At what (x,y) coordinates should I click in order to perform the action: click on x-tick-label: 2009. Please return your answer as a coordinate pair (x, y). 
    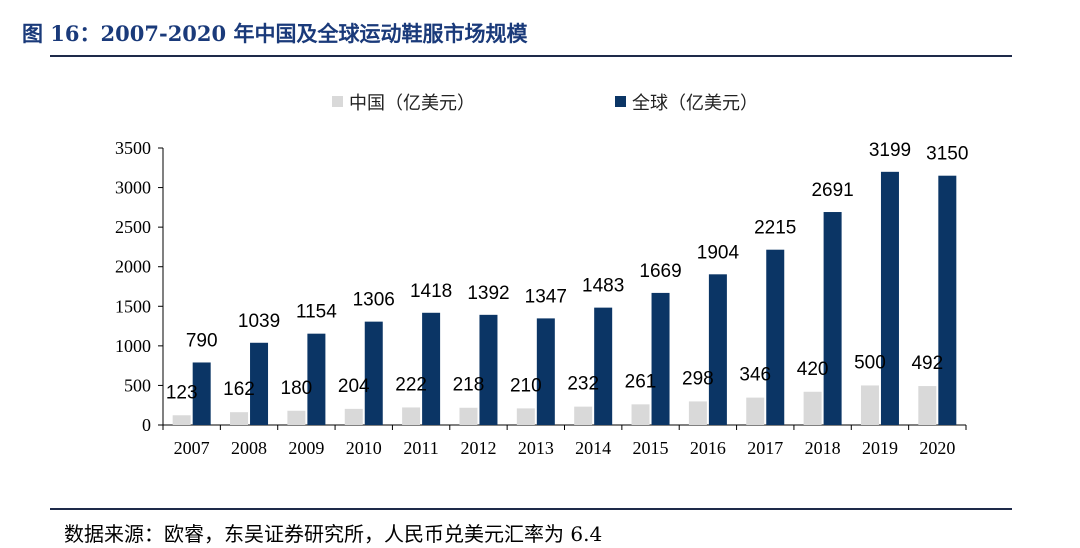
    Looking at the image, I should click on (306, 448).